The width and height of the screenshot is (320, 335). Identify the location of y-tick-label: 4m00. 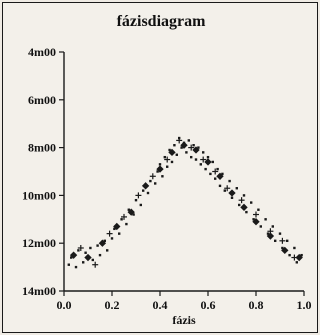
(42, 52).